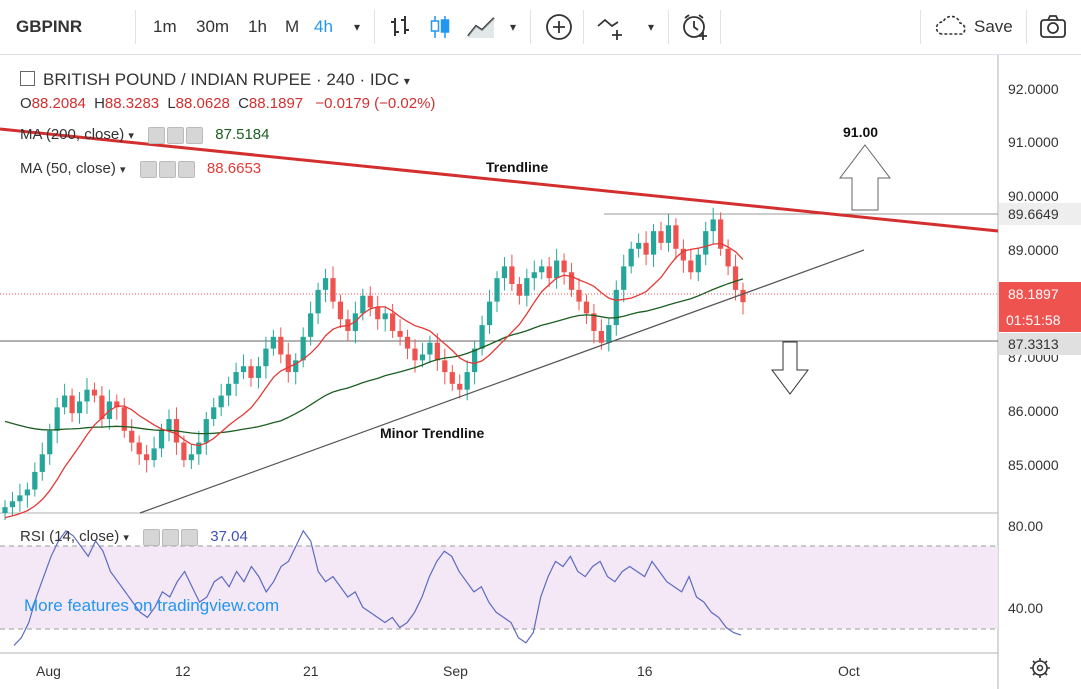 Image resolution: width=1081 pixels, height=689 pixels. I want to click on interval-month: M, so click(292, 26).